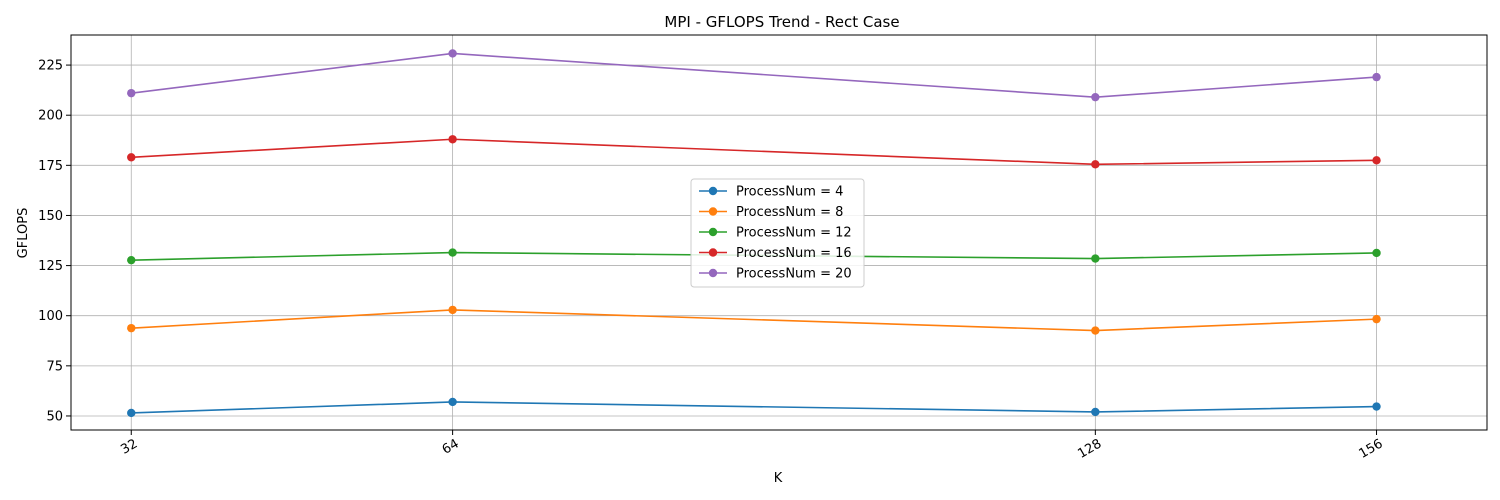 The width and height of the screenshot is (1500, 500). Describe the element at coordinates (50, 266) in the screenshot. I see `y-tick-label: 125` at that location.